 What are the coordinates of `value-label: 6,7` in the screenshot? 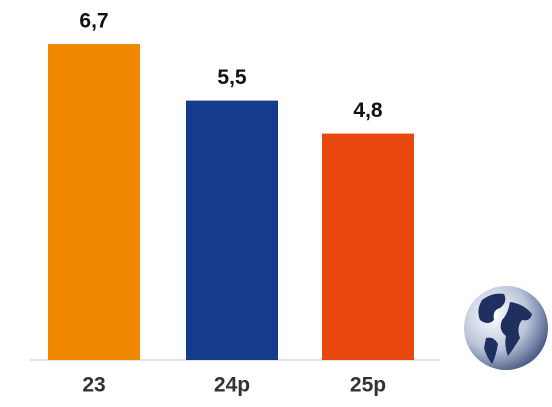 It's located at (93, 21).